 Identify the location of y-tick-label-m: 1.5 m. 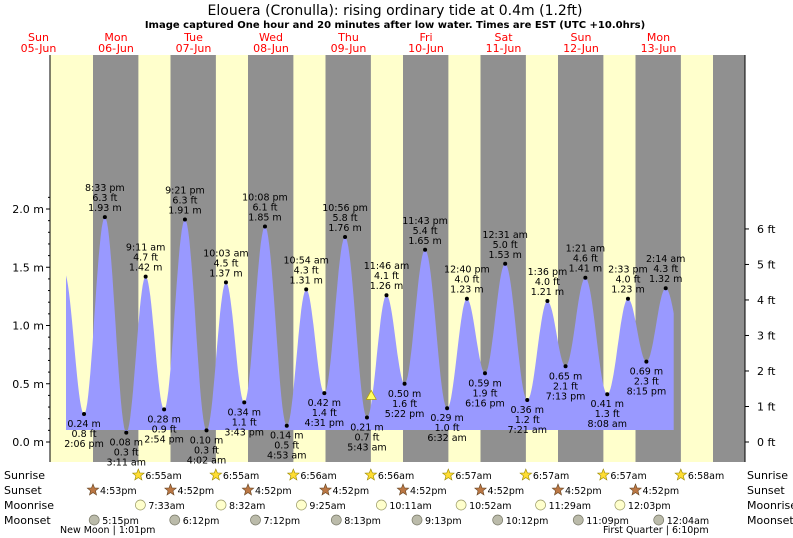
(28, 267).